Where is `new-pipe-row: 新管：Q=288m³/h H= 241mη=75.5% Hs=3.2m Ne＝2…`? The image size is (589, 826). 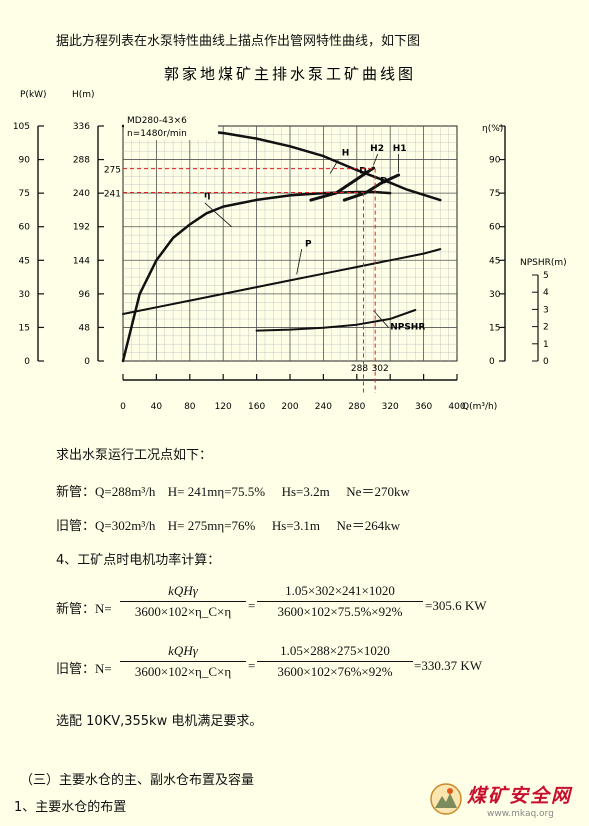
new-pipe-row: 新管：Q=288m³/h H= 241mη=75.5% Hs=3.2m Ne＝2… is located at coordinates (233, 490).